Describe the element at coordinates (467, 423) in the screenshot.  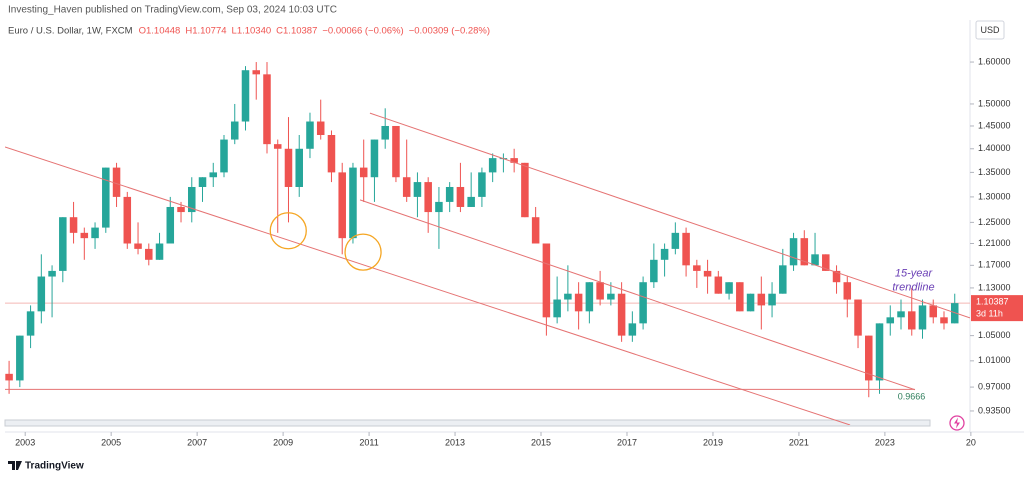
I see `scrollbar` at that location.